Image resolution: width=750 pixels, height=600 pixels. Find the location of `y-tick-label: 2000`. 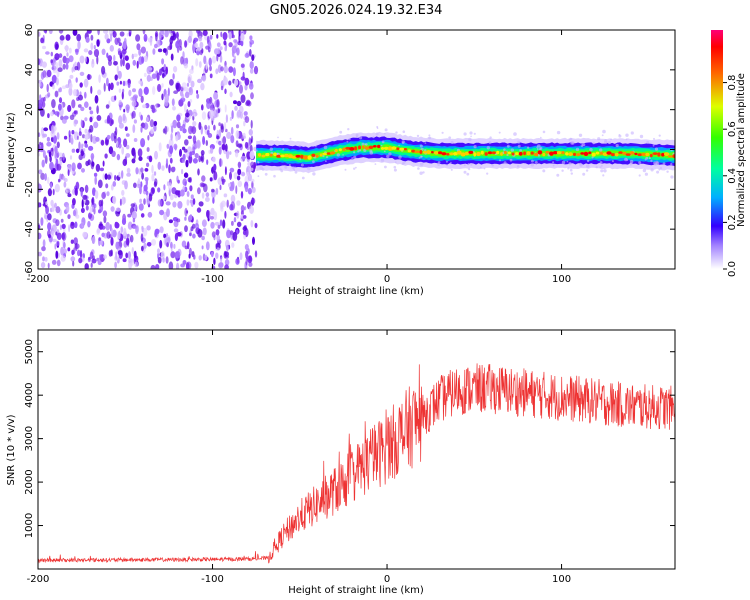

y-tick-label: 2000 is located at coordinates (29, 481).